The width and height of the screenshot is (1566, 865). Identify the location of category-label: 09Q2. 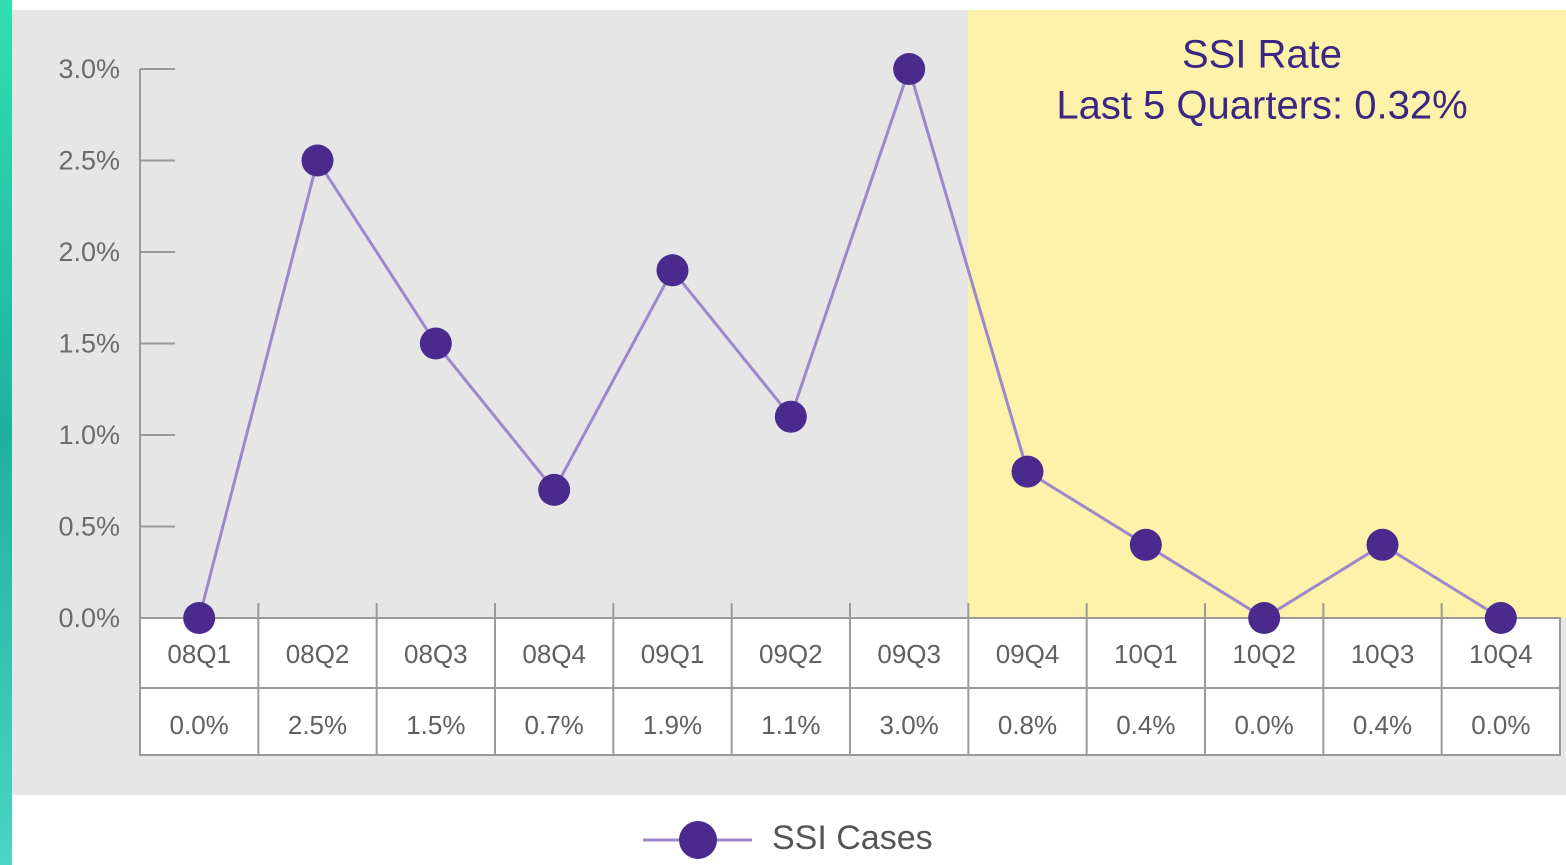
(791, 654).